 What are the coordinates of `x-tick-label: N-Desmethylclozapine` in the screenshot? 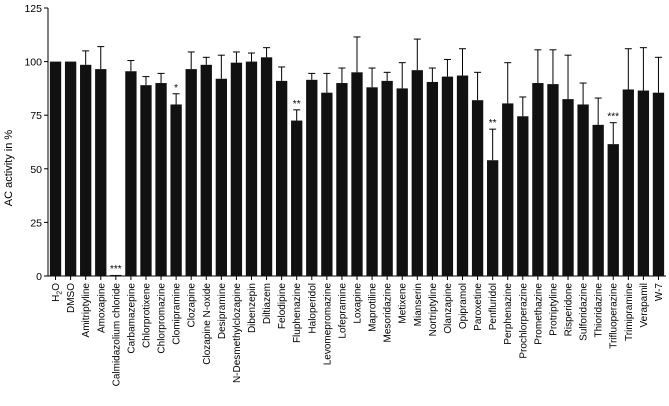 It's located at (237, 333).